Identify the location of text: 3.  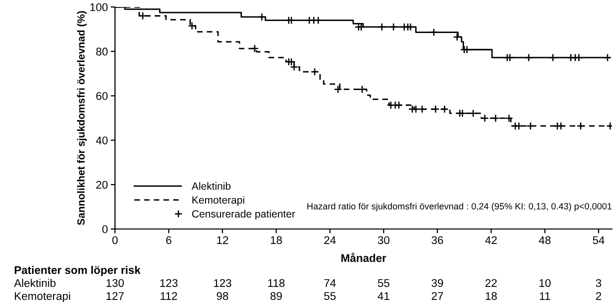
(599, 283).